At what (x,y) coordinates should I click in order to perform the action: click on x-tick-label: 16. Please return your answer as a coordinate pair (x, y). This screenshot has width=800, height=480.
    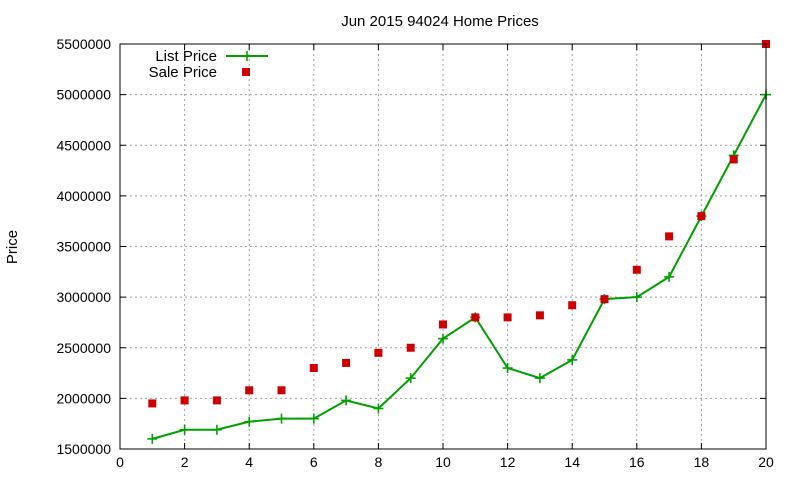
    Looking at the image, I should click on (637, 462).